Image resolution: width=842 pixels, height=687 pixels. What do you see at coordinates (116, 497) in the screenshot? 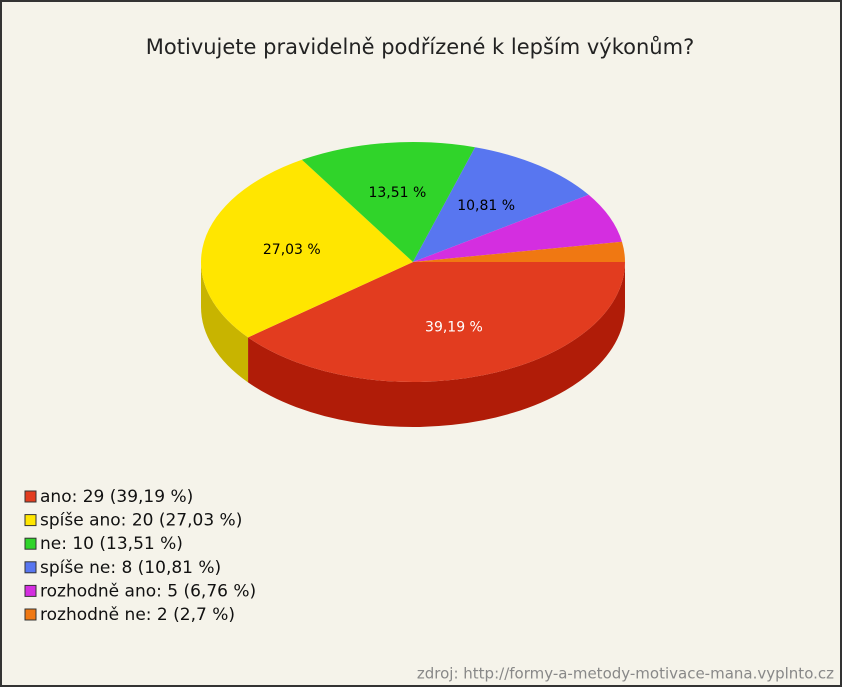
I see `legend-label: ano: 29 (39,19 %)` at bounding box center [116, 497].